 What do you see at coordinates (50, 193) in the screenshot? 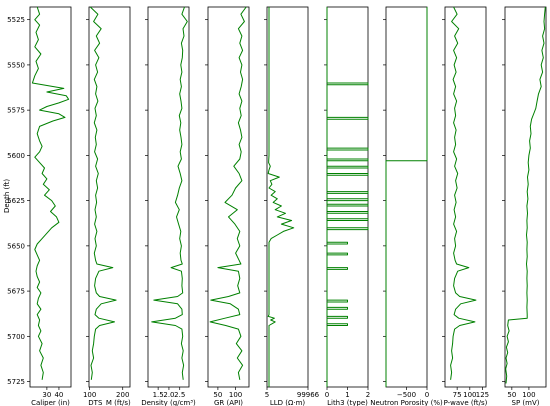
I see `track-caliper-curve` at bounding box center [50, 193].